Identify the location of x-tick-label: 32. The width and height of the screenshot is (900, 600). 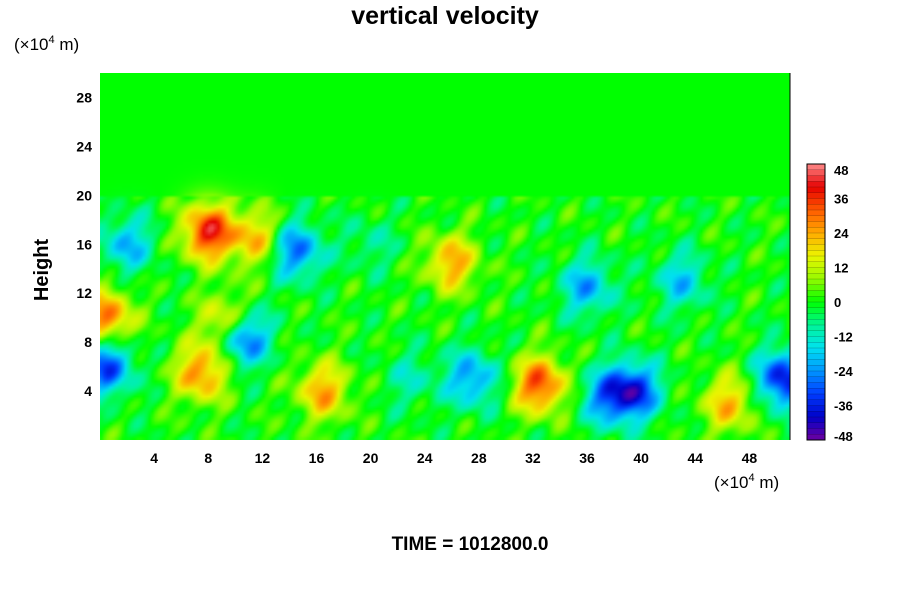
(533, 458).